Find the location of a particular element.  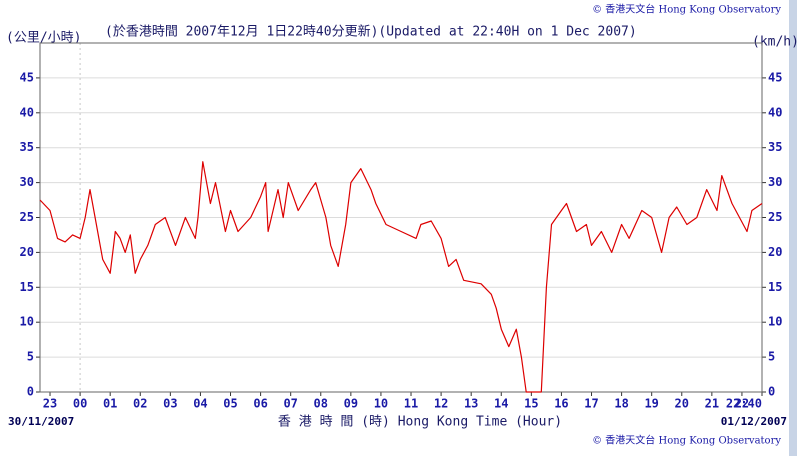

x-tick-label: 06 is located at coordinates (260, 404).